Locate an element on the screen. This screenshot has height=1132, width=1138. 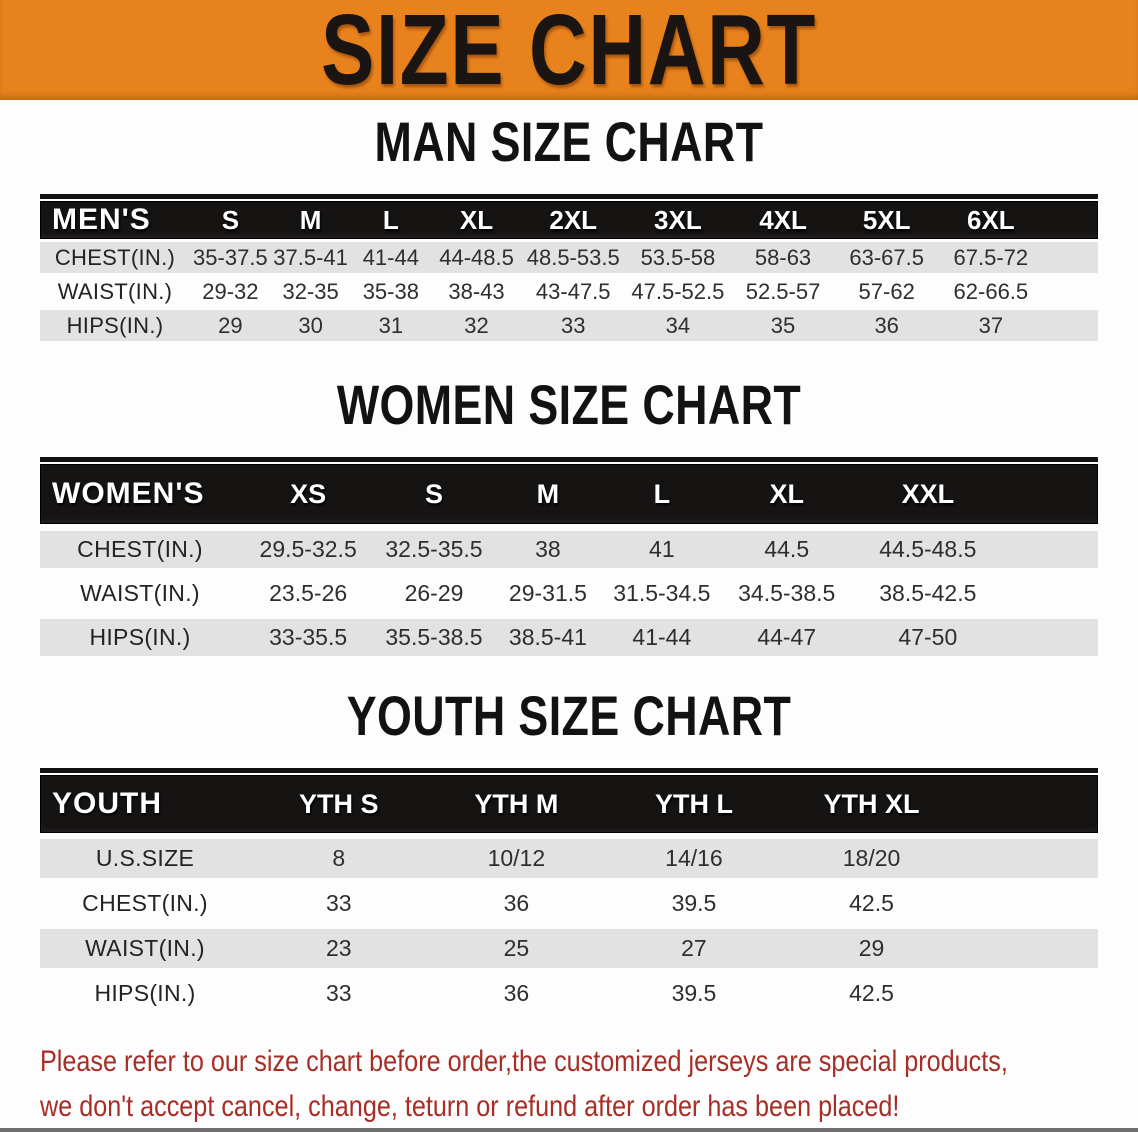
table-row: HIPS(IN.) 33 36 39.5 42.5 is located at coordinates (569, 993).